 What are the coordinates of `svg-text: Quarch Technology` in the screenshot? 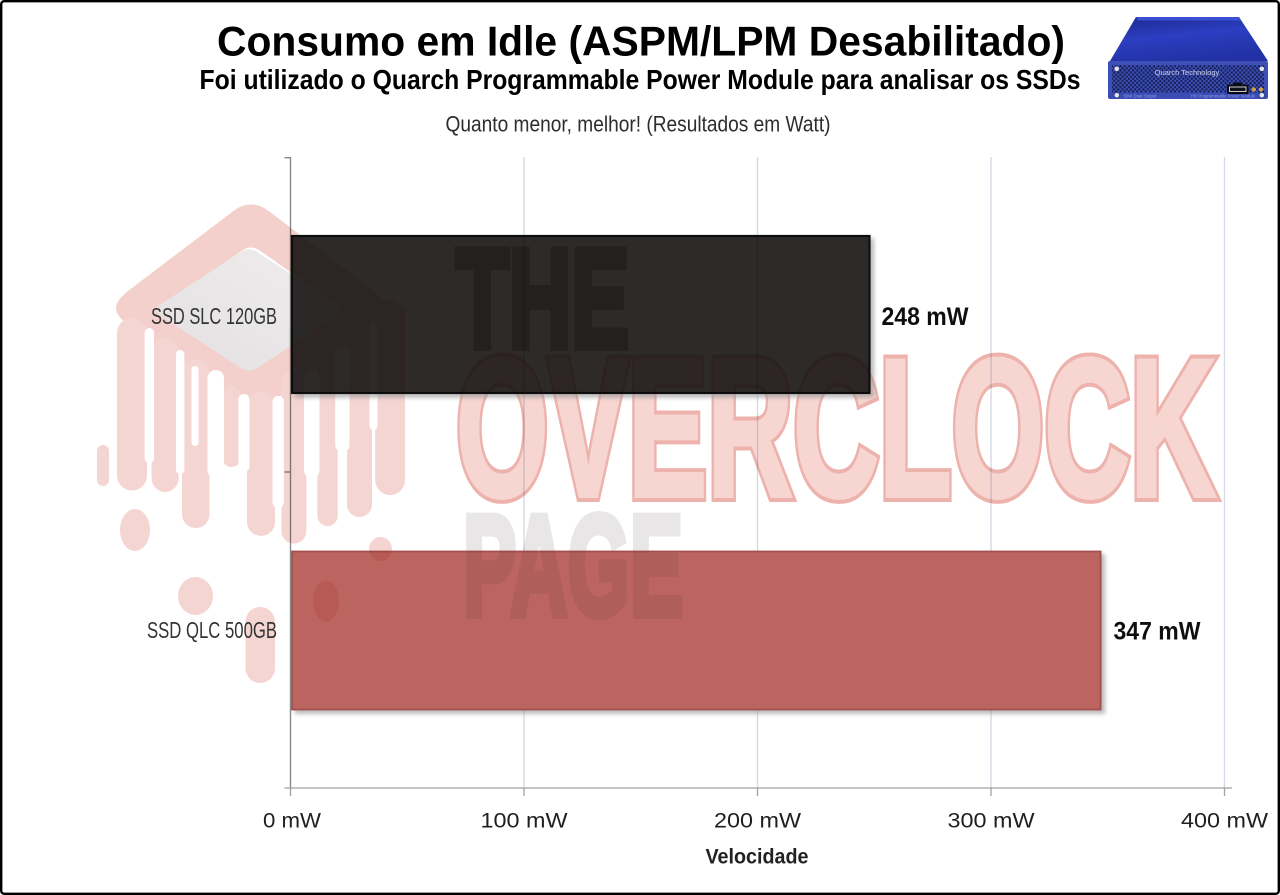 It's located at (1187, 72).